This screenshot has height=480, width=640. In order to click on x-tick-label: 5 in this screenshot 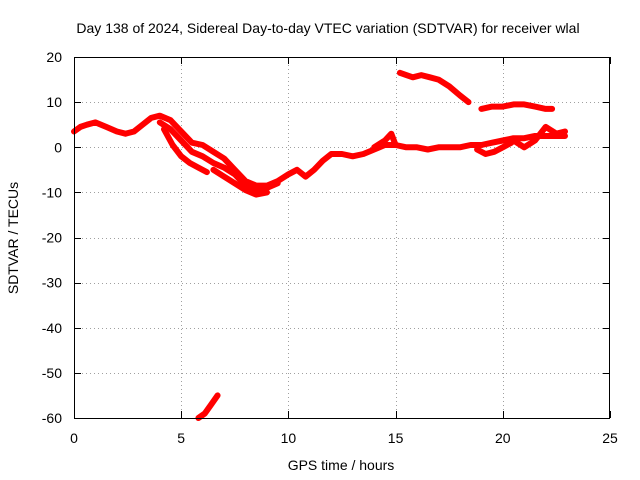, I will do `click(181, 438)`.